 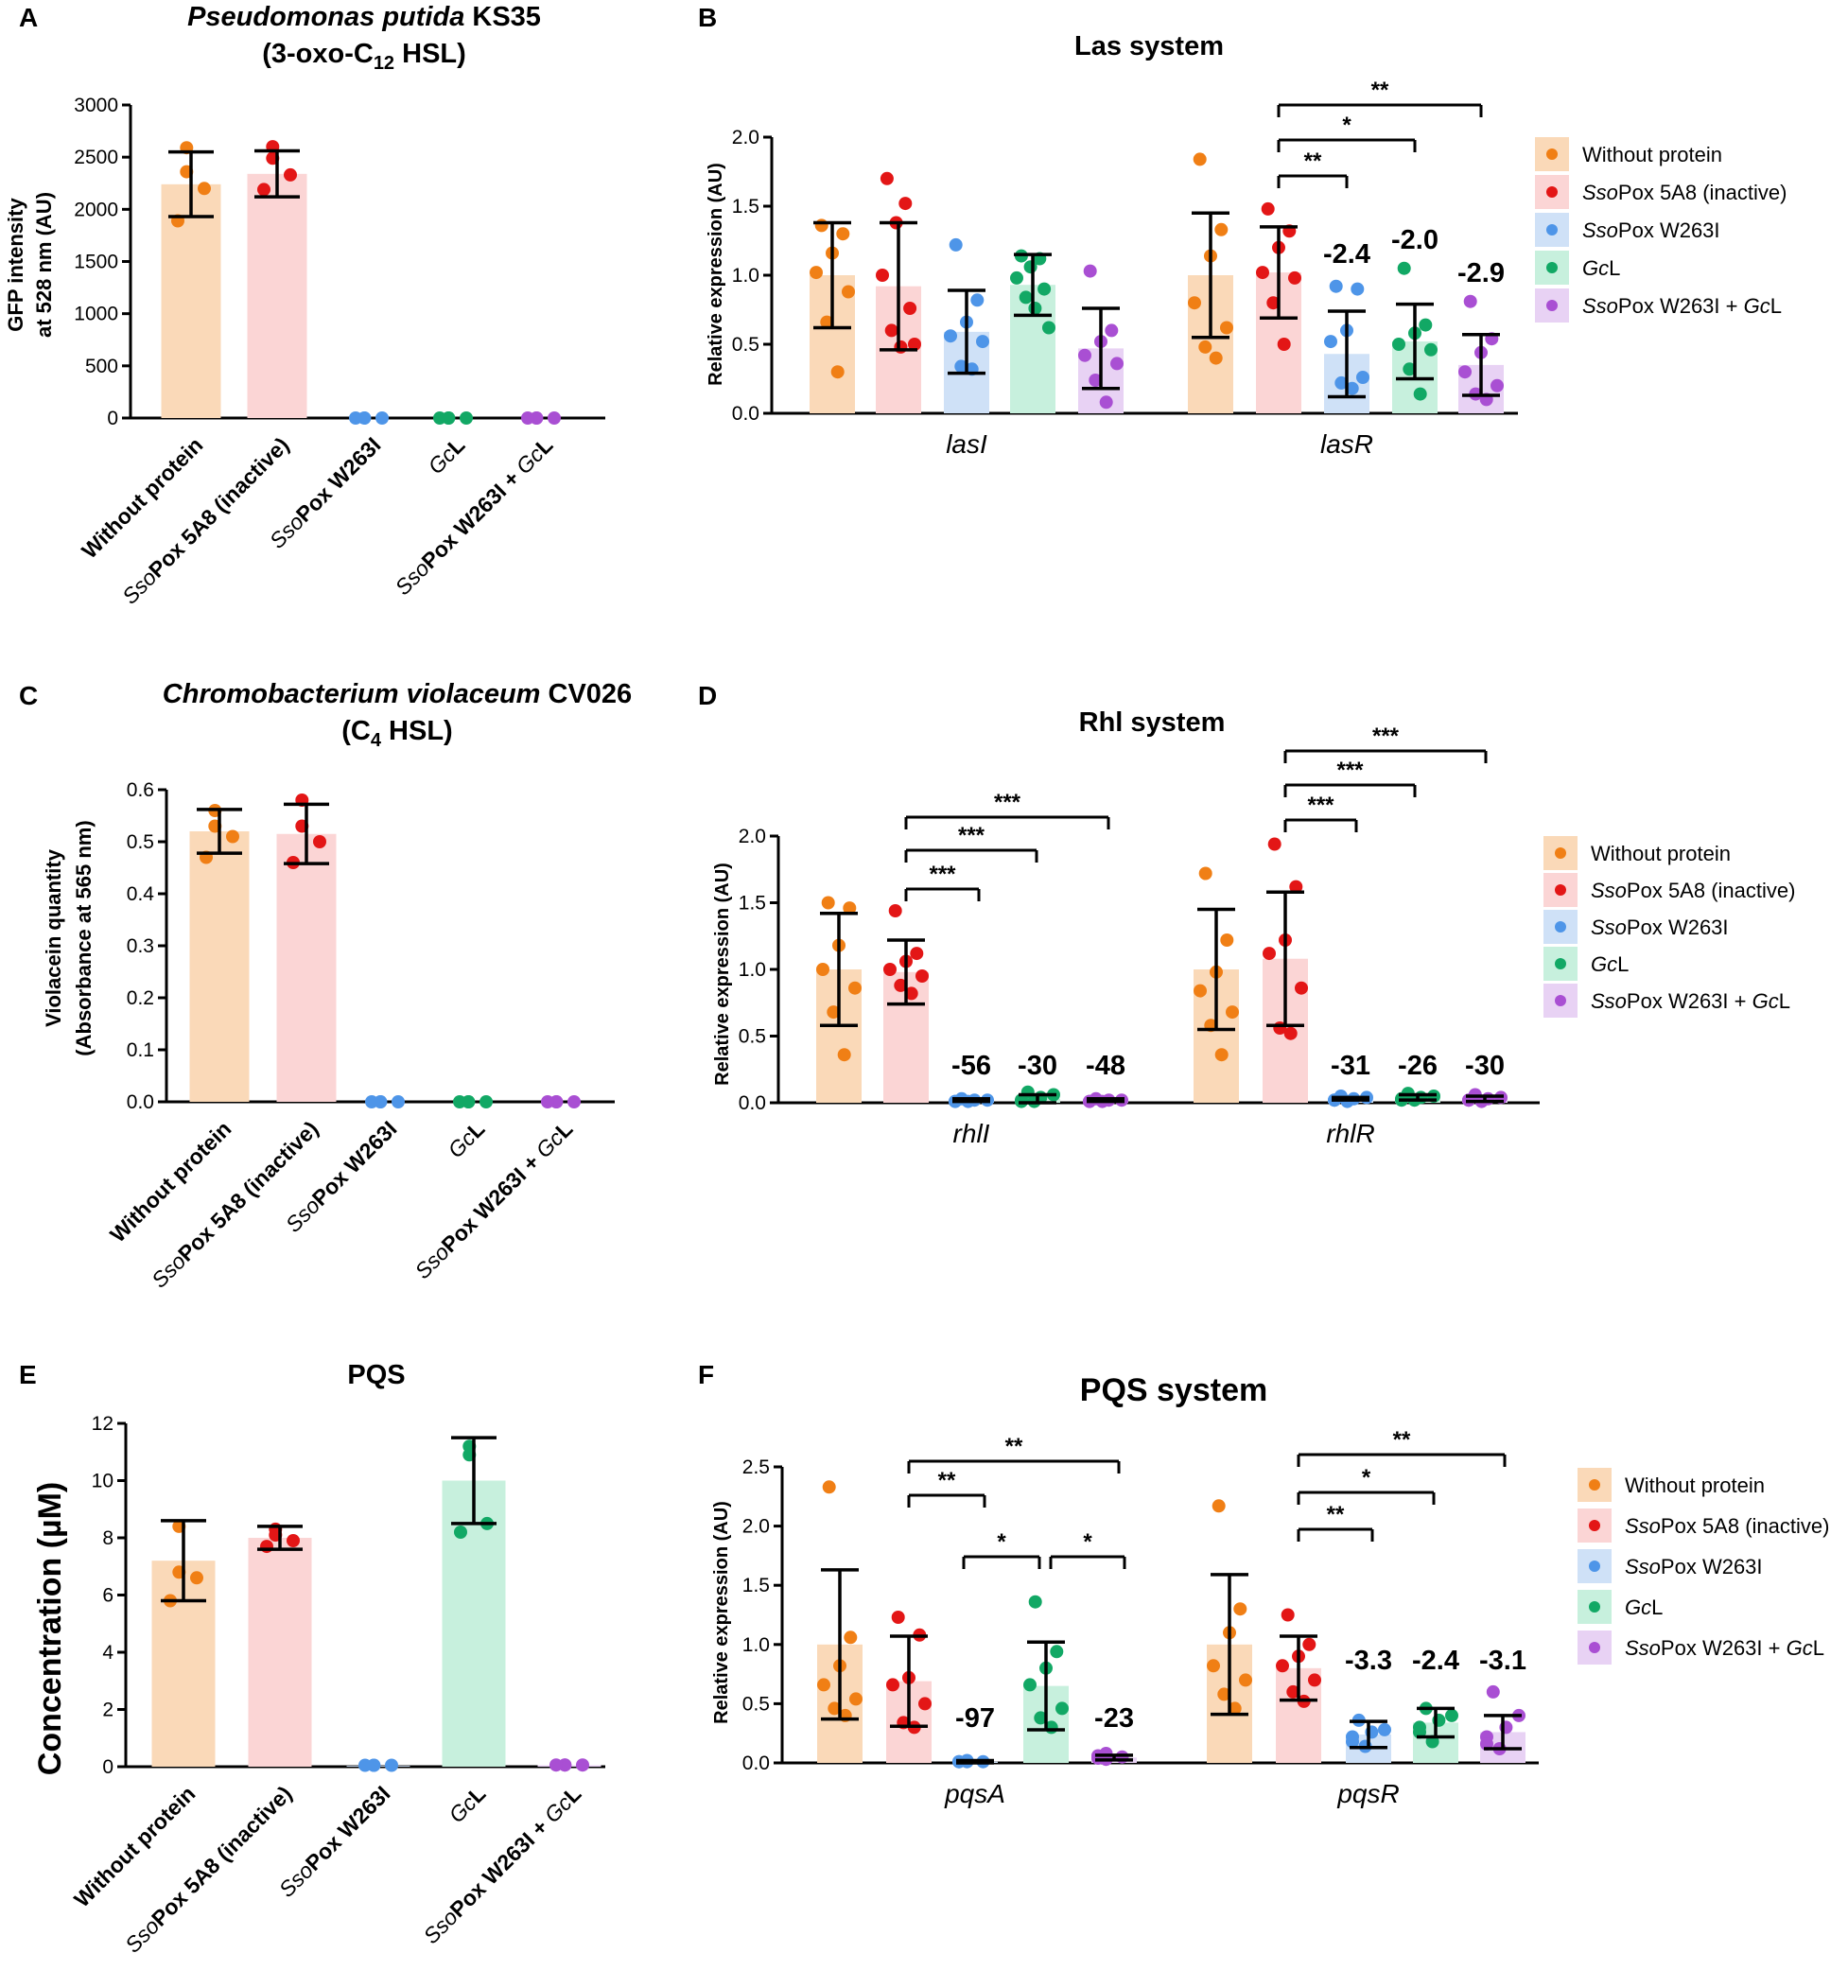 What do you see at coordinates (745, 276) in the screenshot?
I see `y-tick-label: 1.0` at bounding box center [745, 276].